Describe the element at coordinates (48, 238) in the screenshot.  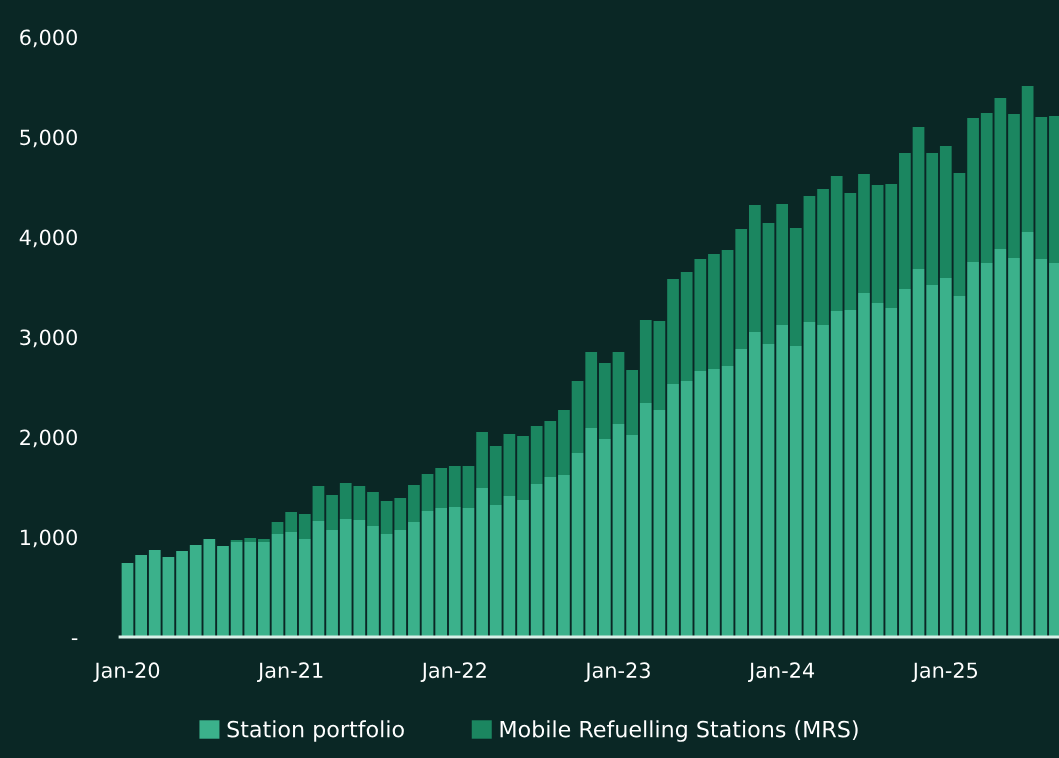
I see `y-tick-label: 4,000` at that location.